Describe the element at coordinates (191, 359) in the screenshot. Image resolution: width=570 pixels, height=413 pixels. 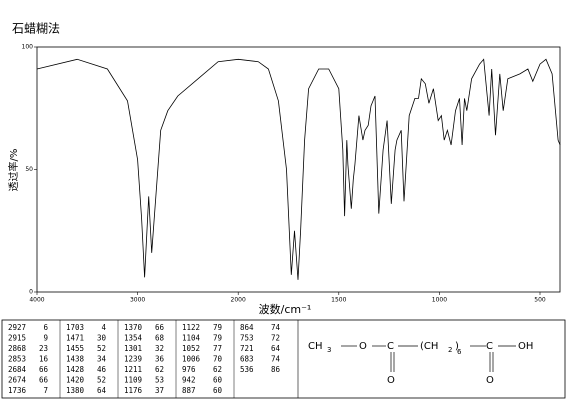
I see `peak-wavenumber: 1006` at that location.